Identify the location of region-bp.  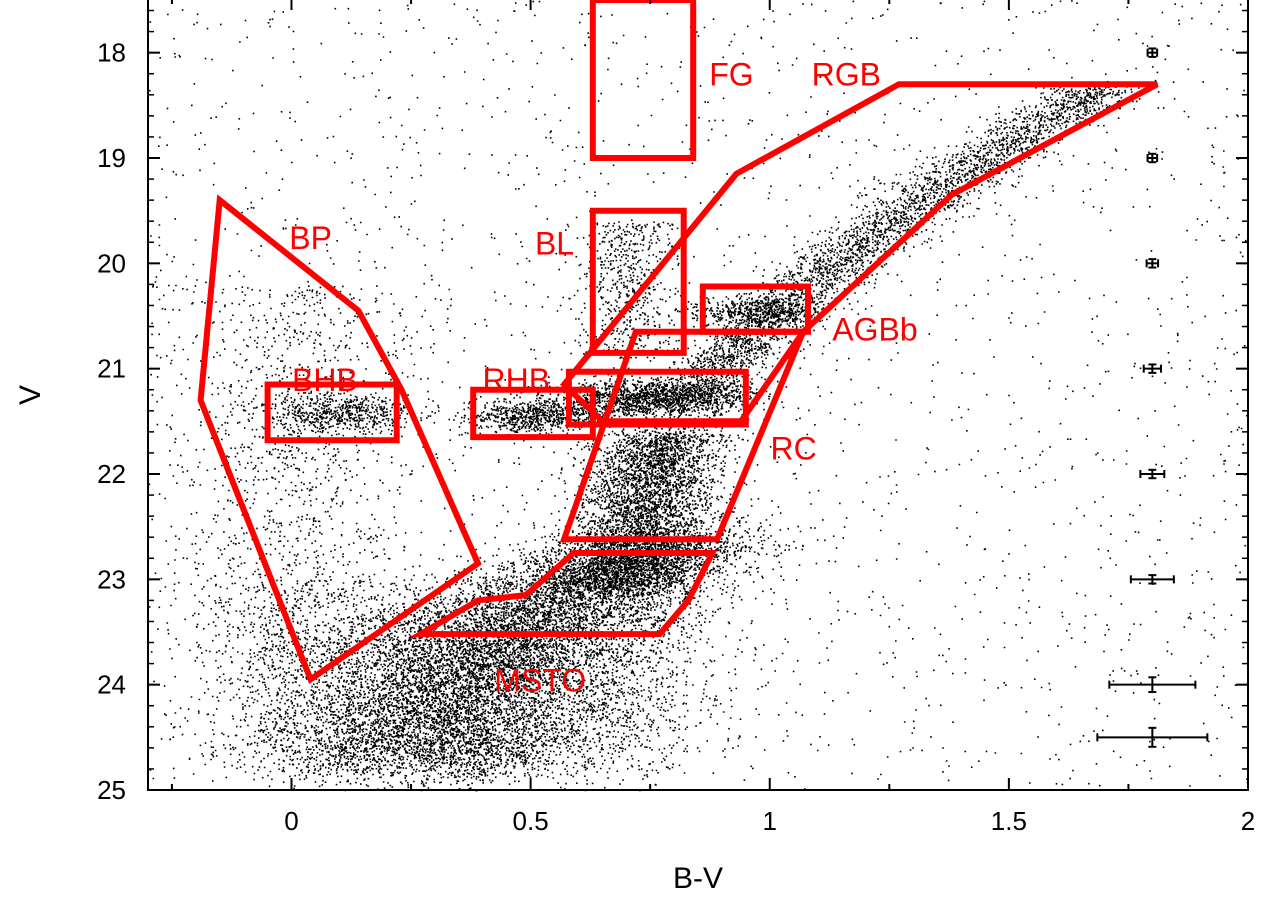
(339, 439).